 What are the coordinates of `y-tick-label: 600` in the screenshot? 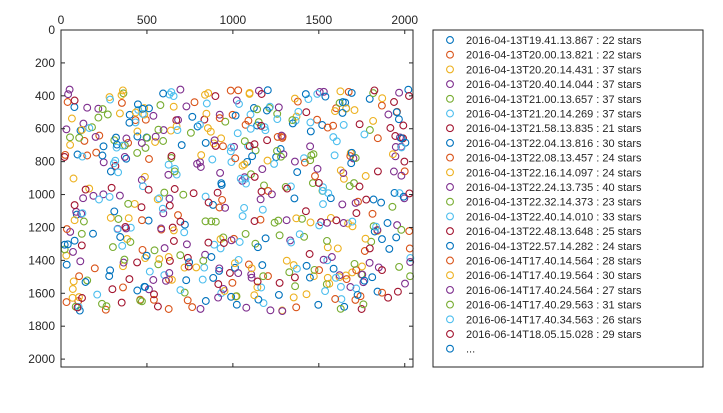 It's located at (45, 129).